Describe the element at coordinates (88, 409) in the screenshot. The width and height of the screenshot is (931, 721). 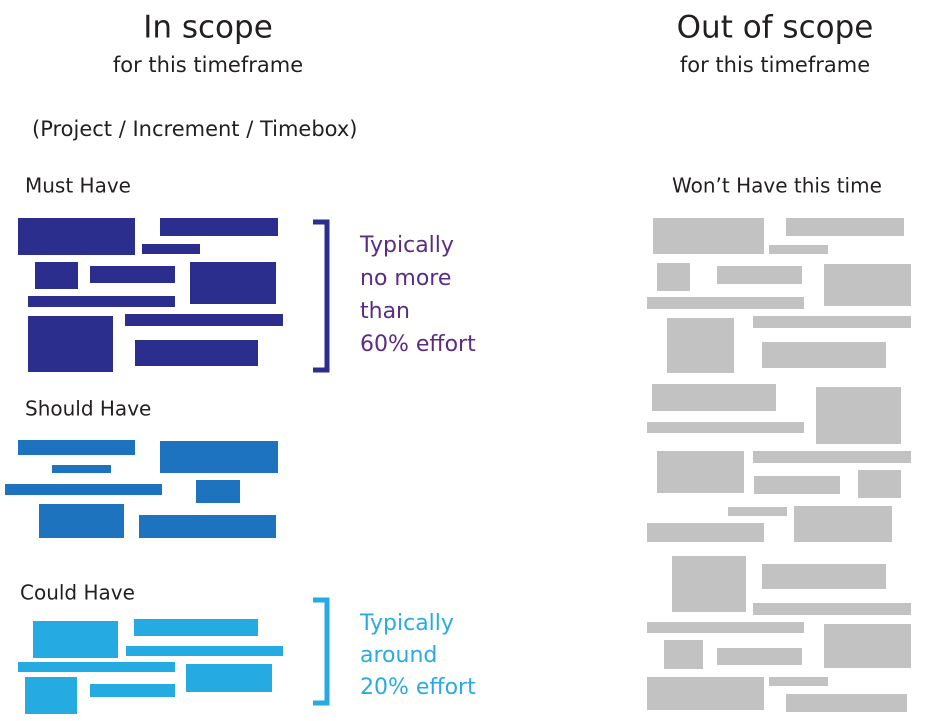
I see `should-have-label: Should Have` at that location.